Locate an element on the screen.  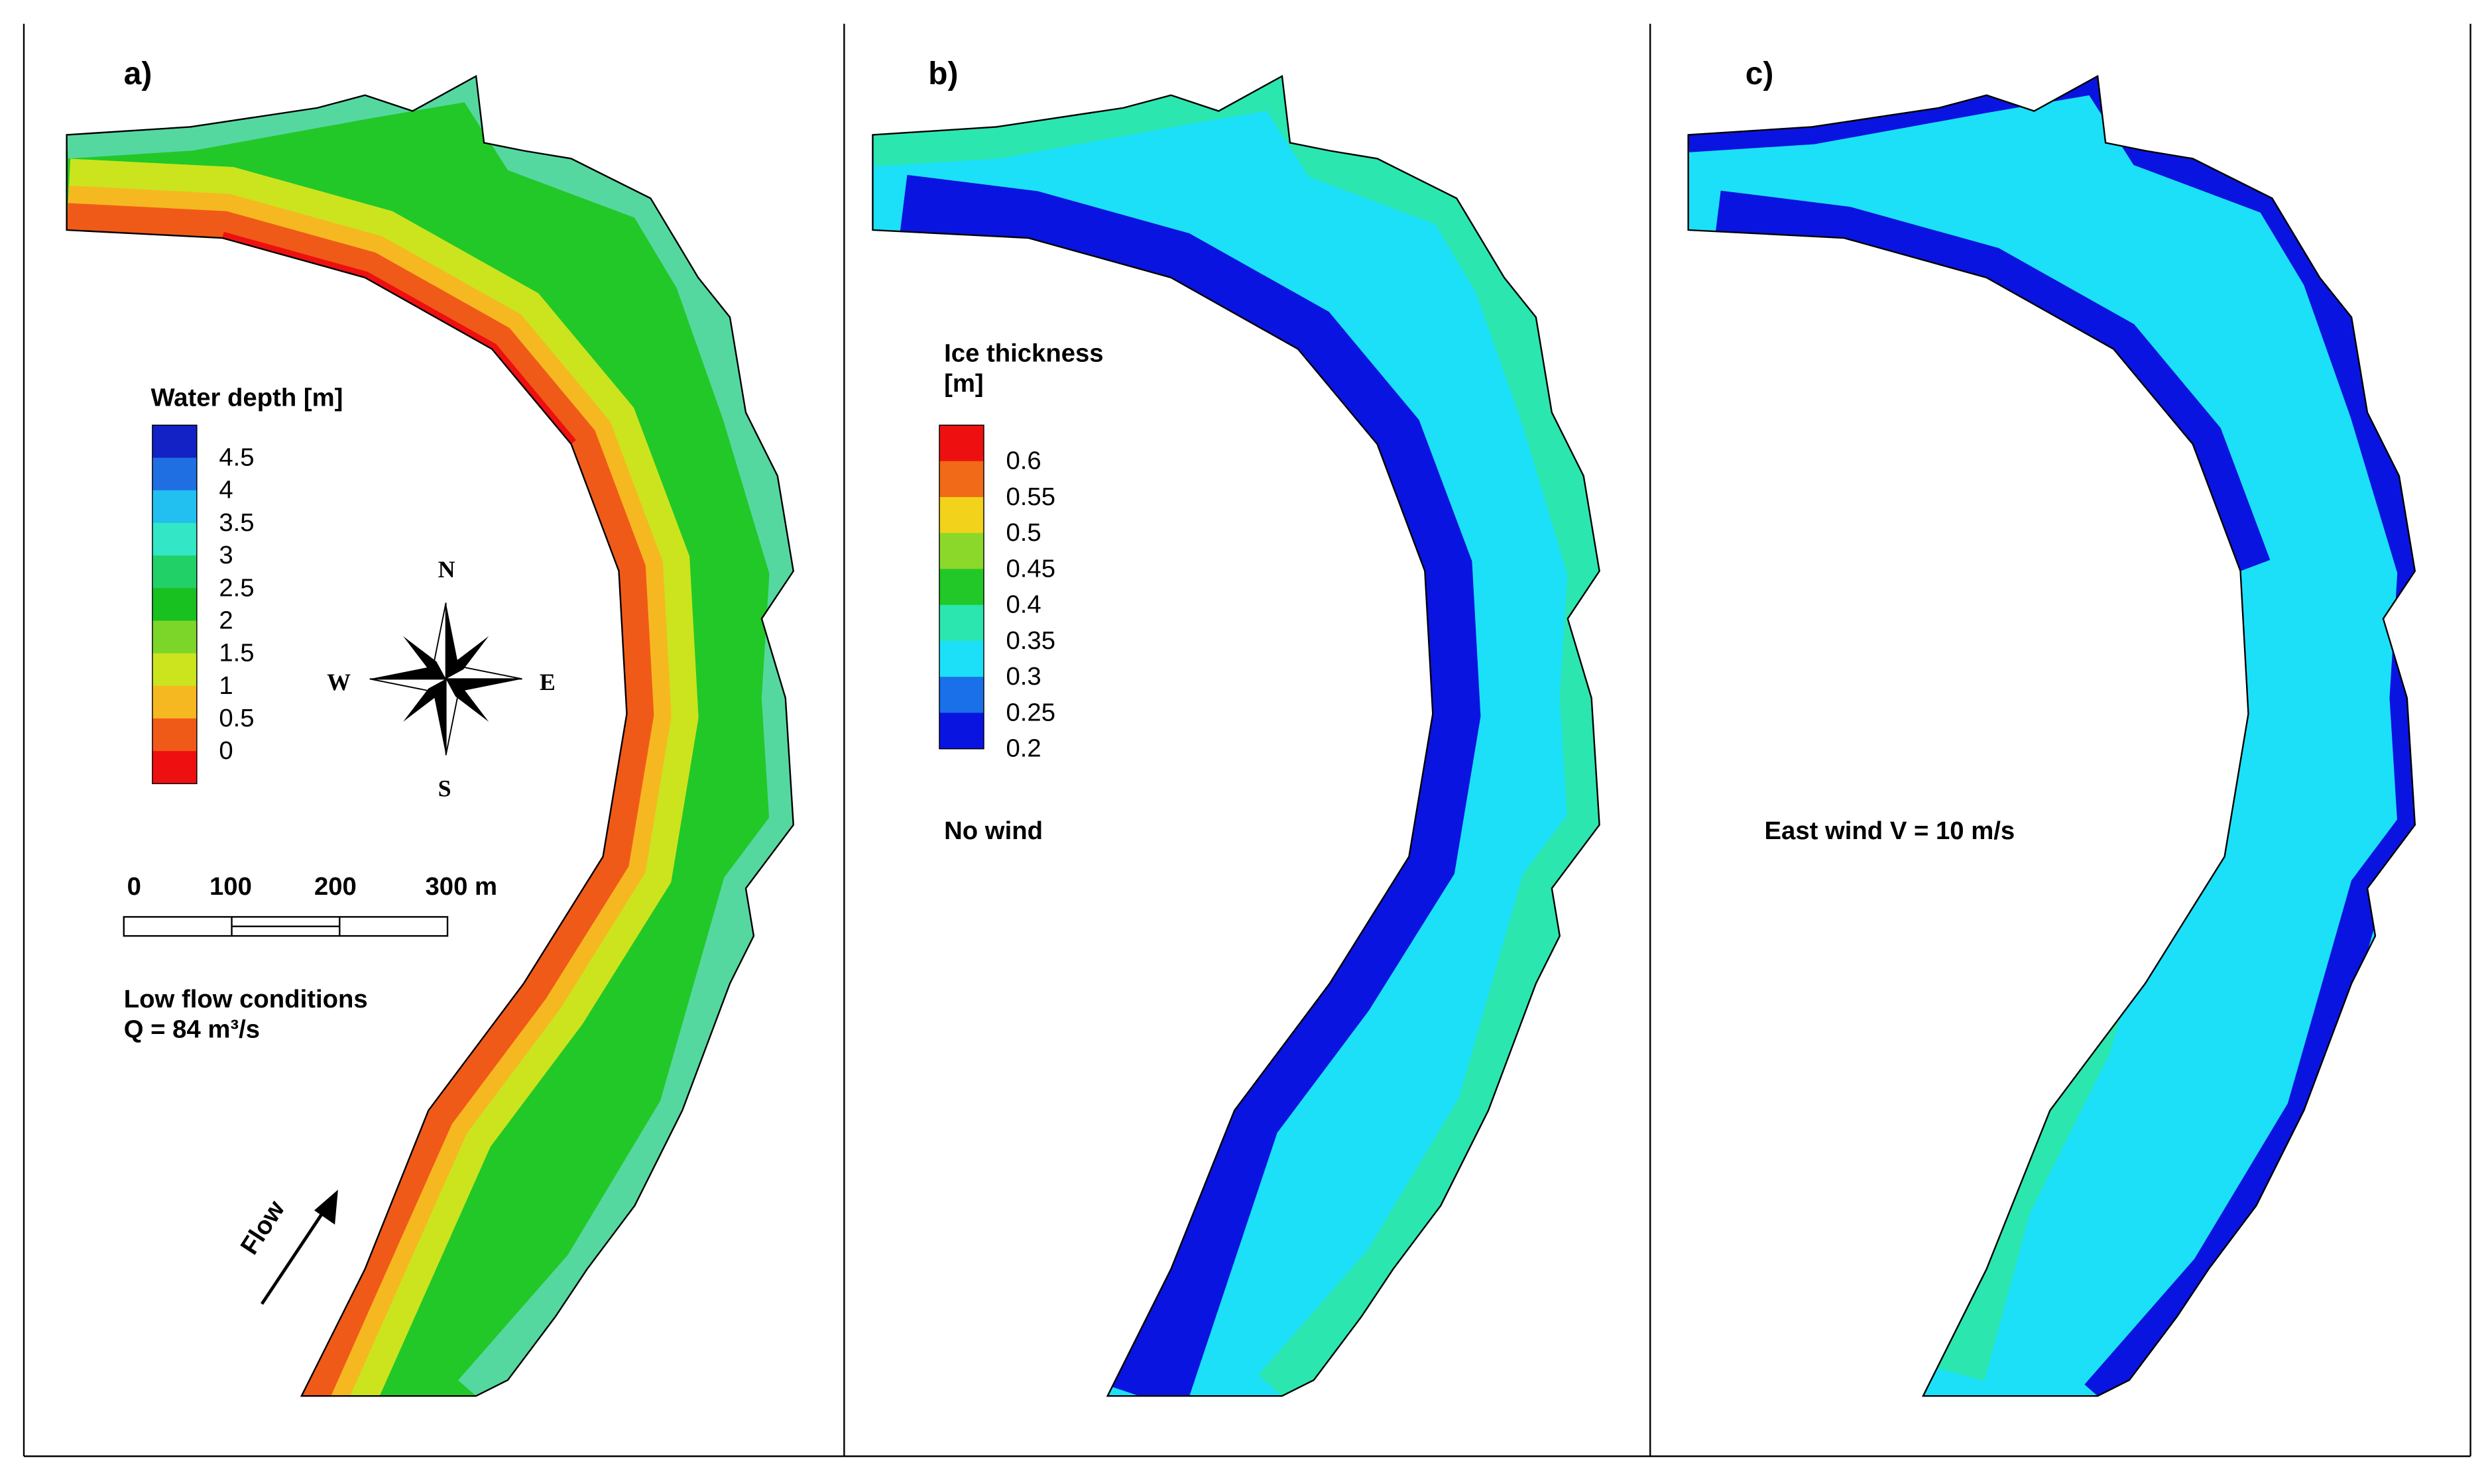
legend: 4.5 4 3.5 3 2.5 2 1.5 1 0.5 0 is located at coordinates (203, 604).